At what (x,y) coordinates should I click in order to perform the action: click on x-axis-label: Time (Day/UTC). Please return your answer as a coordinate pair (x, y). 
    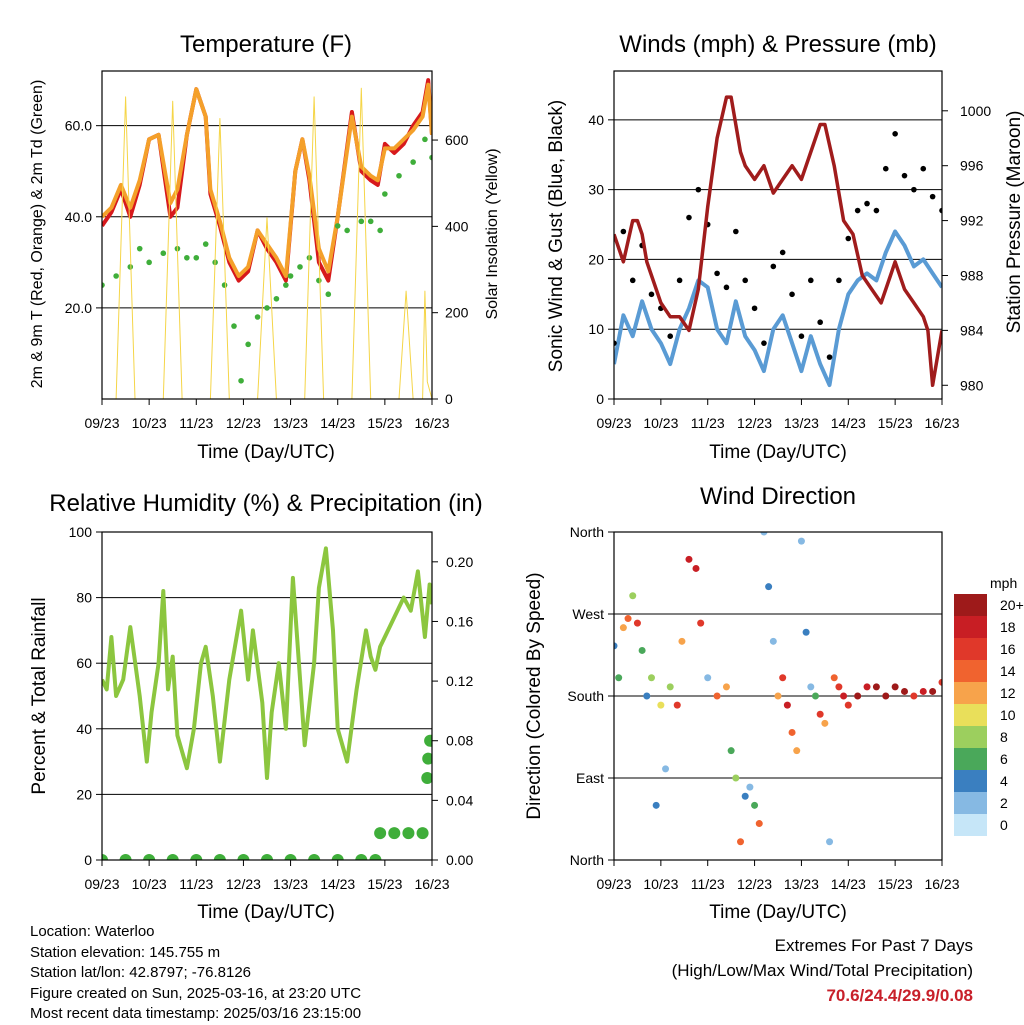
    Looking at the image, I should click on (778, 452).